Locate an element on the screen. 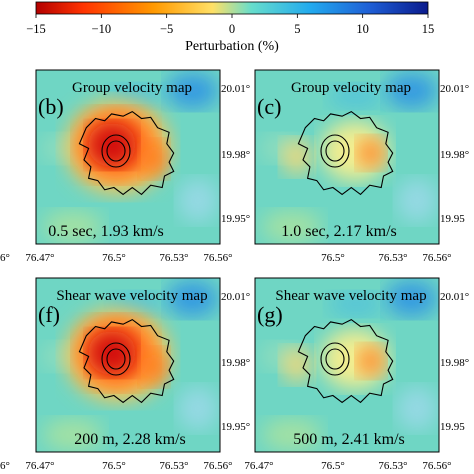  panel-letter: (f) is located at coordinates (49, 314).